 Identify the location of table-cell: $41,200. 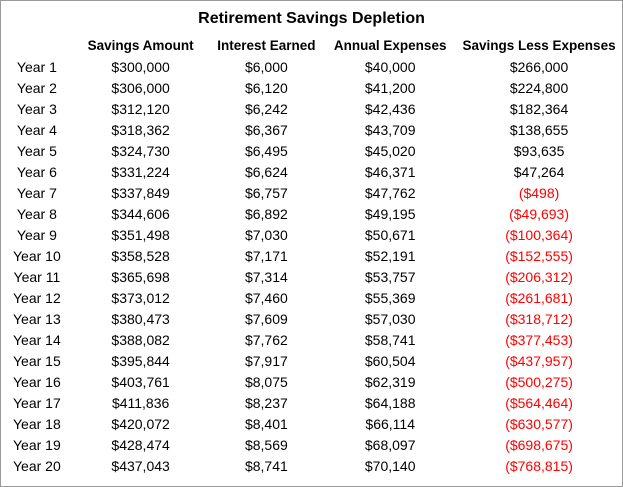
(390, 87).